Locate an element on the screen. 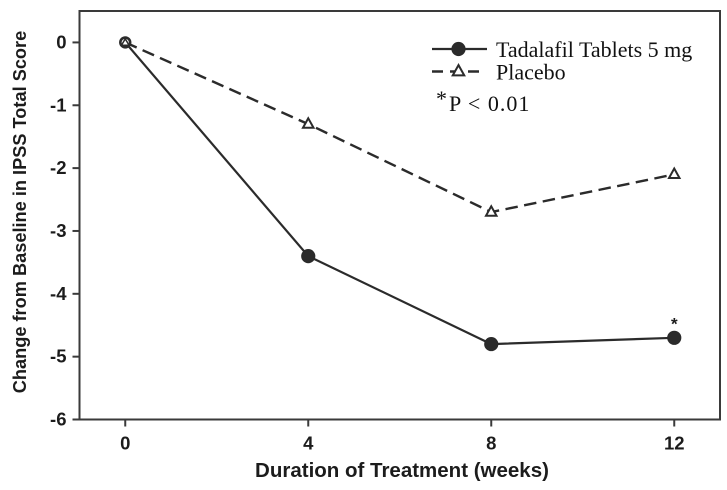 The image size is (727, 490). y-tick-label: -5 is located at coordinates (58, 356).